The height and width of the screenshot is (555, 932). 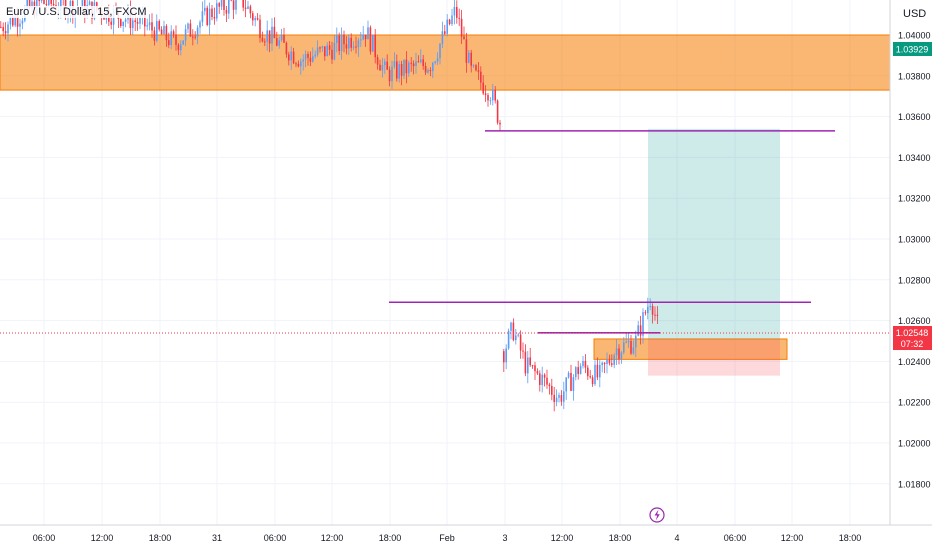 I want to click on position-stop-area, so click(x=714, y=357).